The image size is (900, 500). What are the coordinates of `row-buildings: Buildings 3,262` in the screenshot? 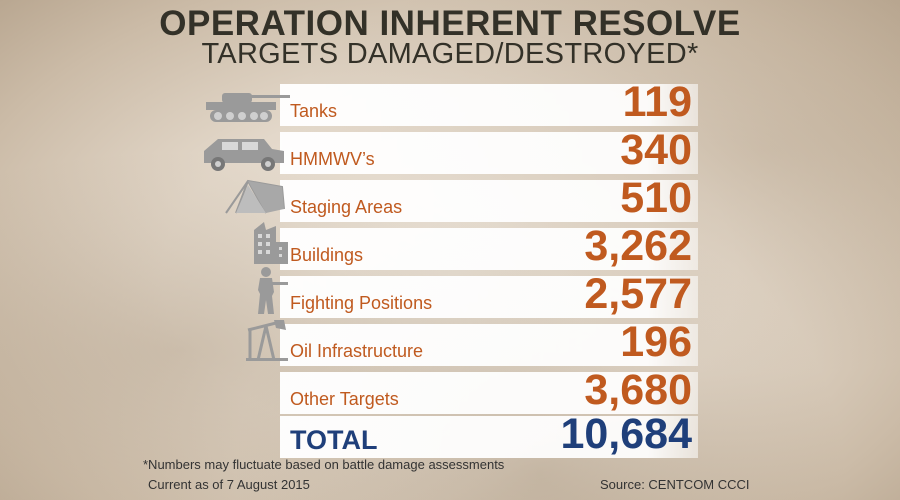 It's located at (489, 246).